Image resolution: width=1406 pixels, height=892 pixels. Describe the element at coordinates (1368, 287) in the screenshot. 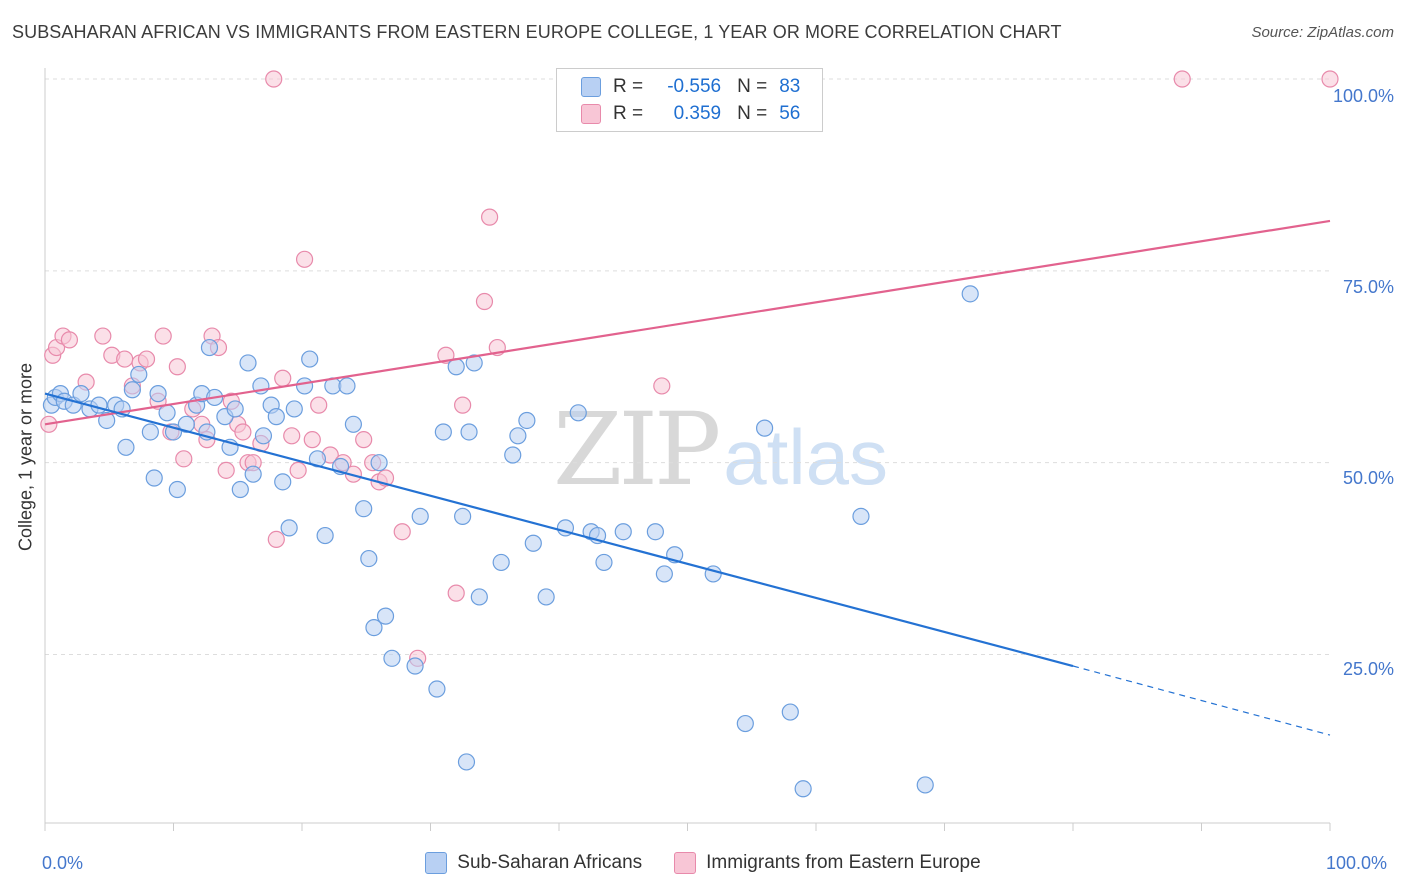

I see `y-tick-label: 75.0%` at that location.